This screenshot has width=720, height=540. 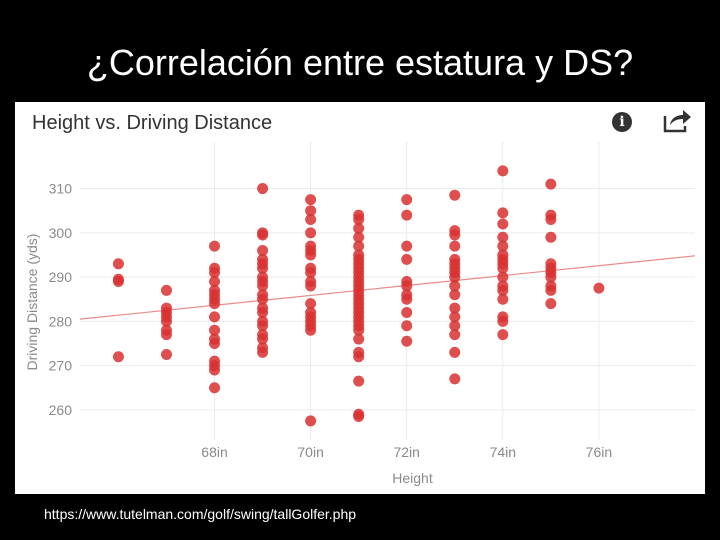 What do you see at coordinates (61, 410) in the screenshot?
I see `y-tick-label: 260` at bounding box center [61, 410].